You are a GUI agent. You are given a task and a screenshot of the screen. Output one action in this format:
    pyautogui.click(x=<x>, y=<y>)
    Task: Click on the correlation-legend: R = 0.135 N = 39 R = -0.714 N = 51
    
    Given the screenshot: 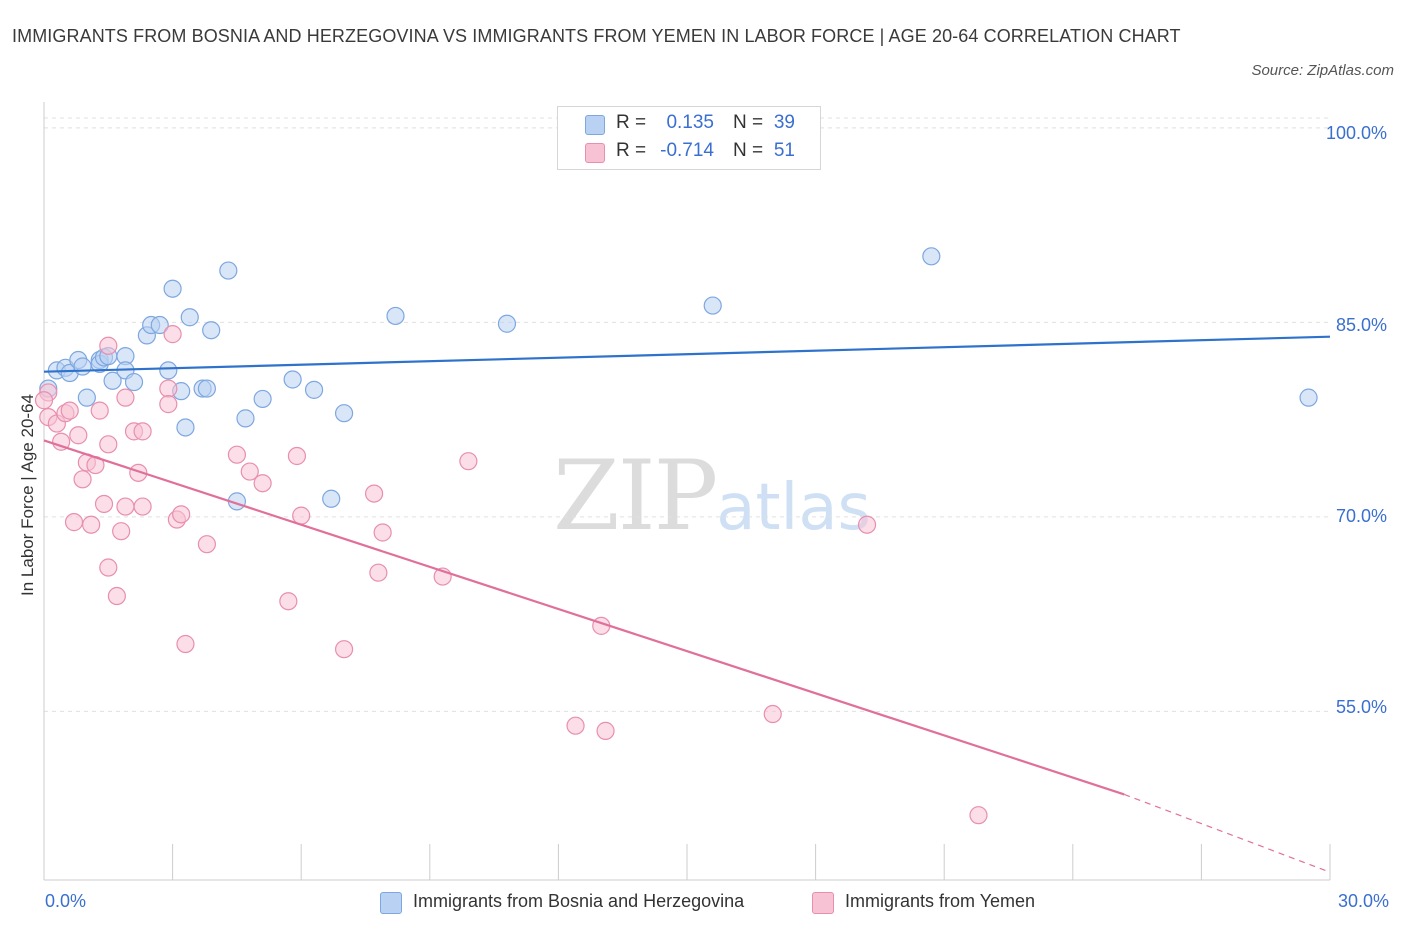 What is the action you would take?
    pyautogui.click(x=689, y=138)
    